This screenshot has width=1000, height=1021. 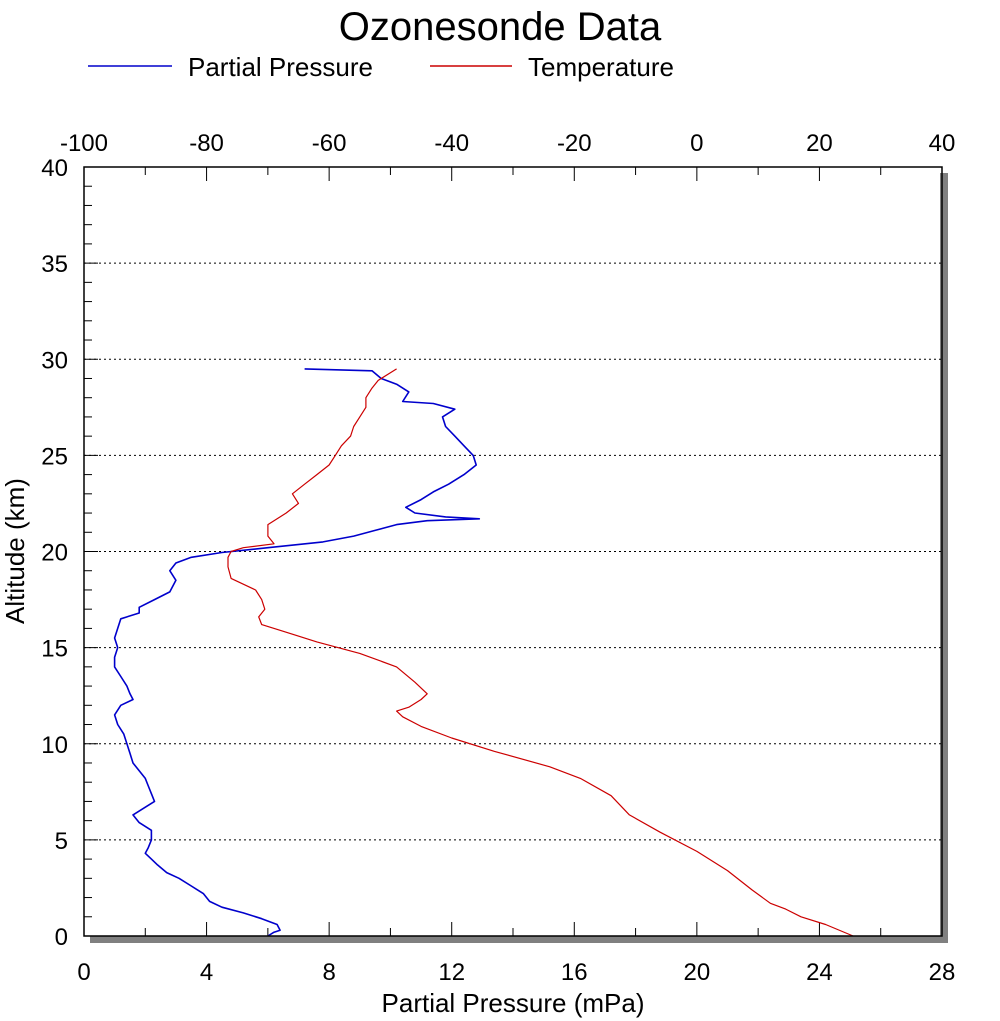 I want to click on chart-title: Ozonesonde Data, so click(x=500, y=27).